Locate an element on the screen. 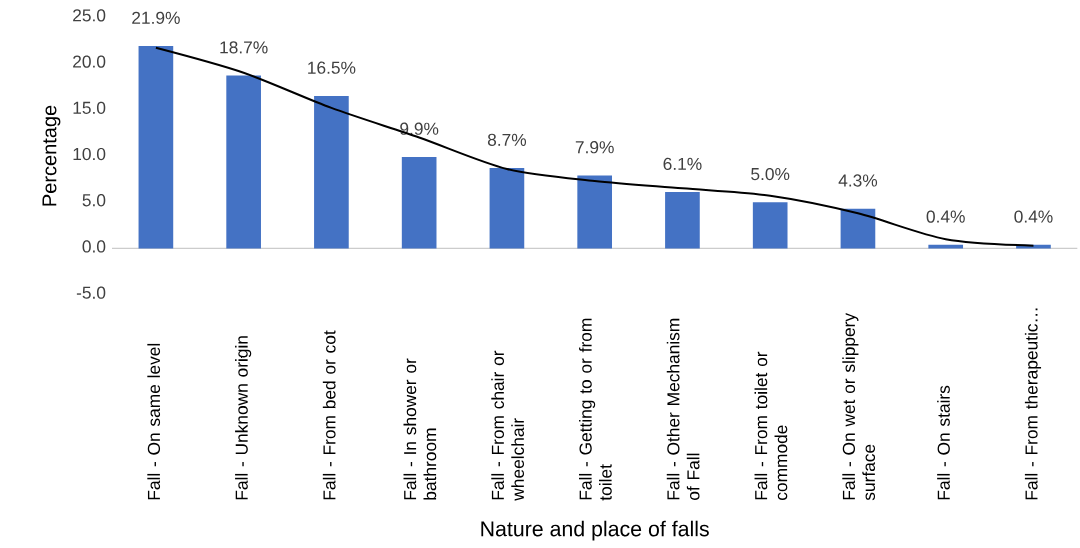  x-tick-label: Fall - On same level is located at coordinates (154, 421).